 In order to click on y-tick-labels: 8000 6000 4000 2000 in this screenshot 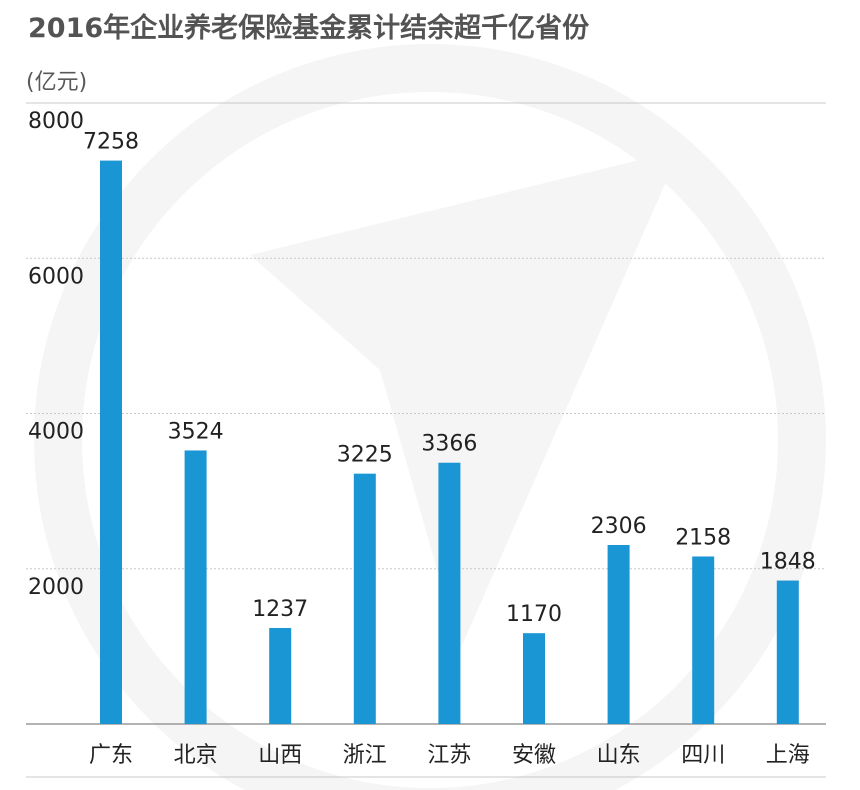, I will do `click(56, 354)`.